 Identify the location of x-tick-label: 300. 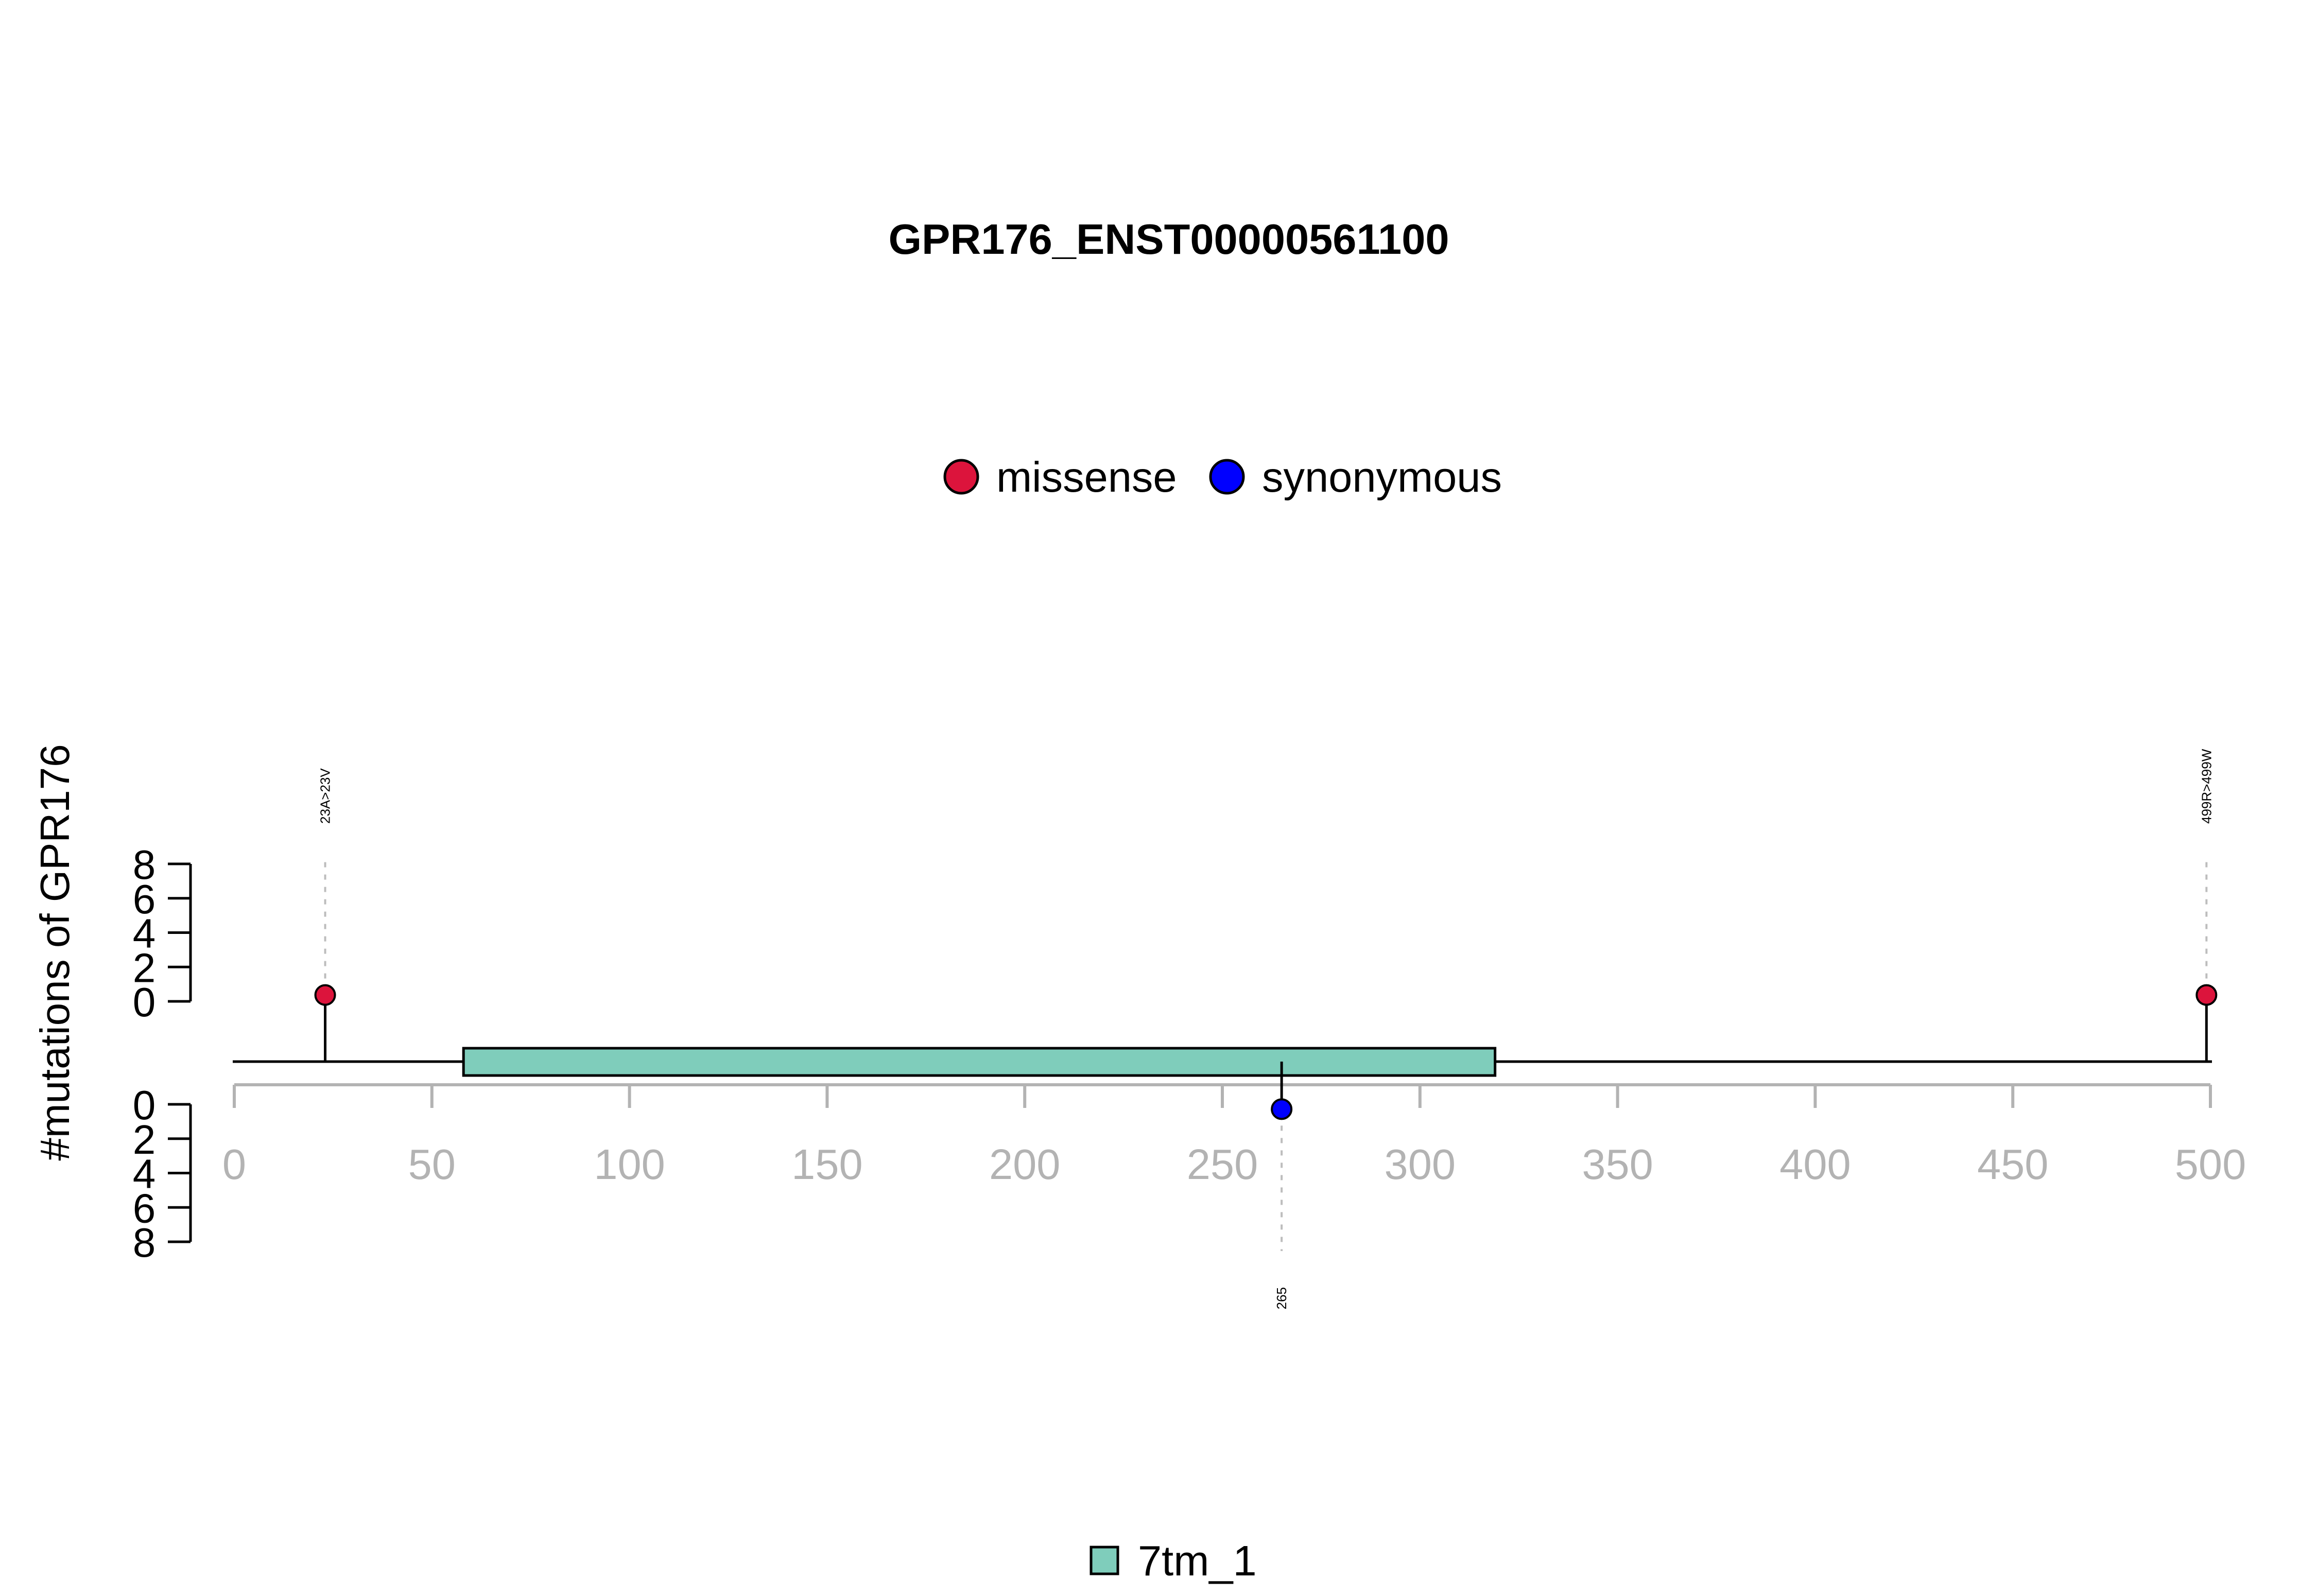
(1420, 1164).